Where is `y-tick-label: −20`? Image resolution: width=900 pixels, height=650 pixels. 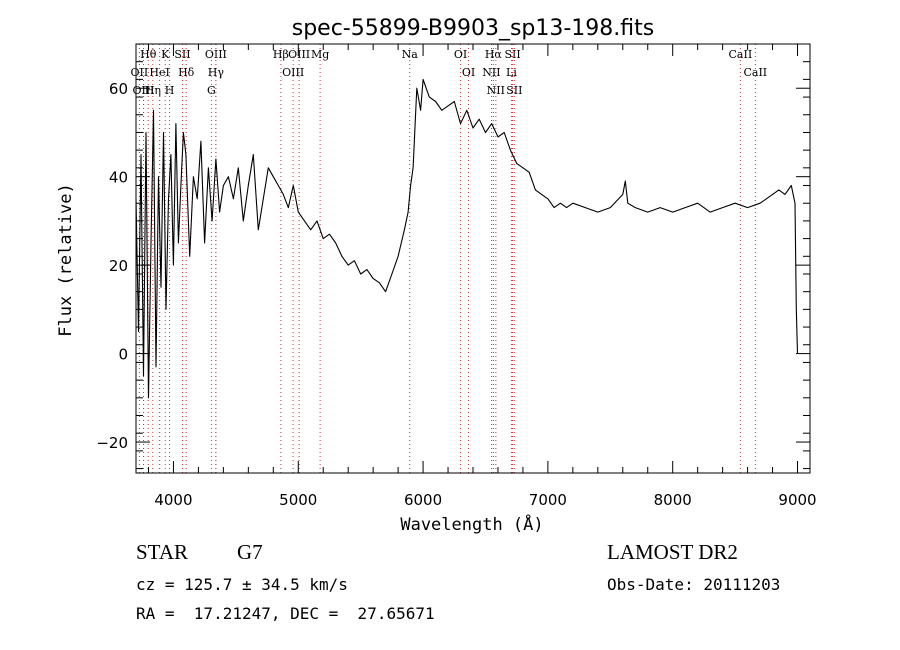
y-tick-label: −20 is located at coordinates (112, 443).